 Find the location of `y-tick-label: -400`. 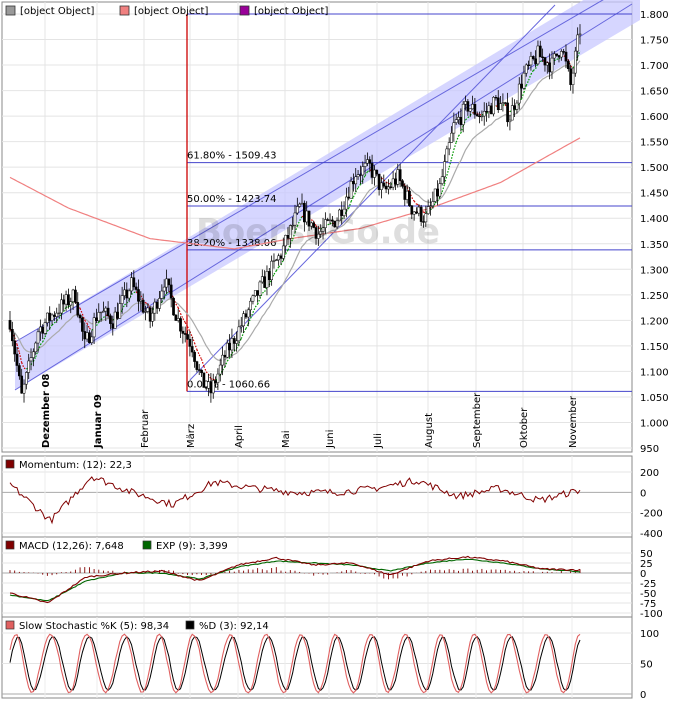

y-tick-label: -400 is located at coordinates (651, 534).